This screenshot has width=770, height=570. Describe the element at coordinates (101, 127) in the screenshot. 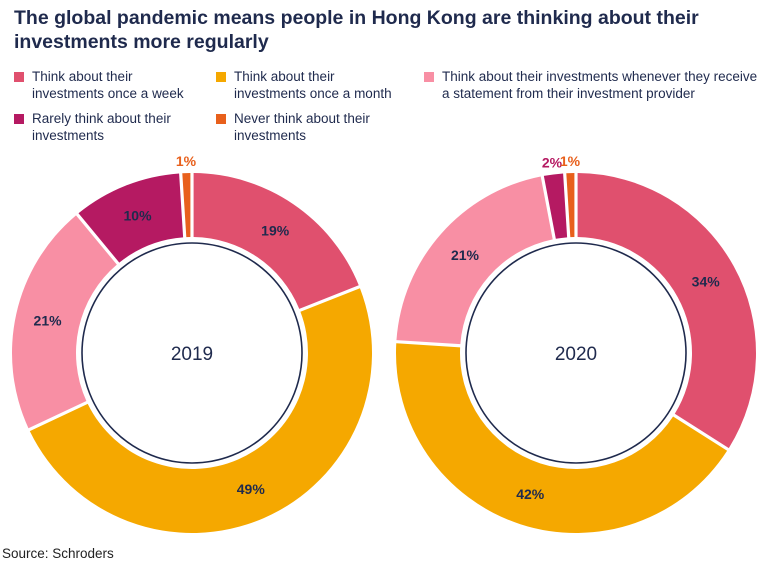

I see `legend-label-rarely: Rarely think about their investments` at that location.